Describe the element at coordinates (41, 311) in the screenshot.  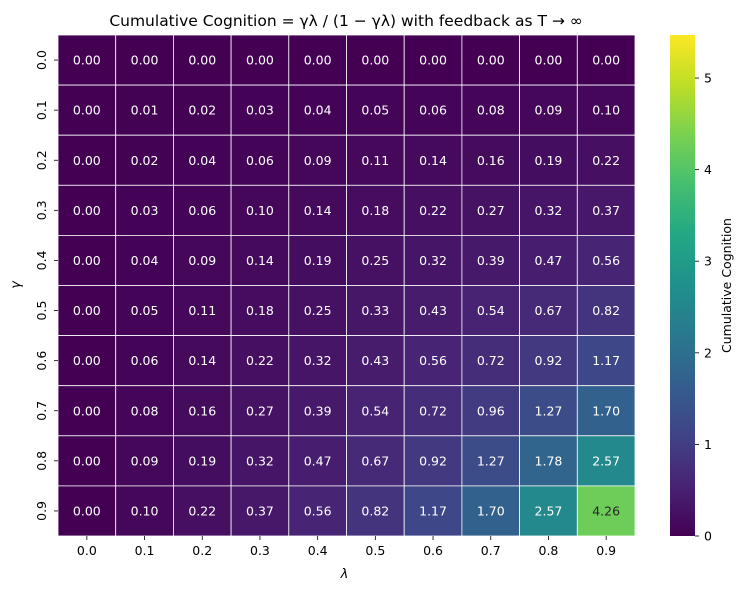
I see `y-tick-label: 0.5` at that location.